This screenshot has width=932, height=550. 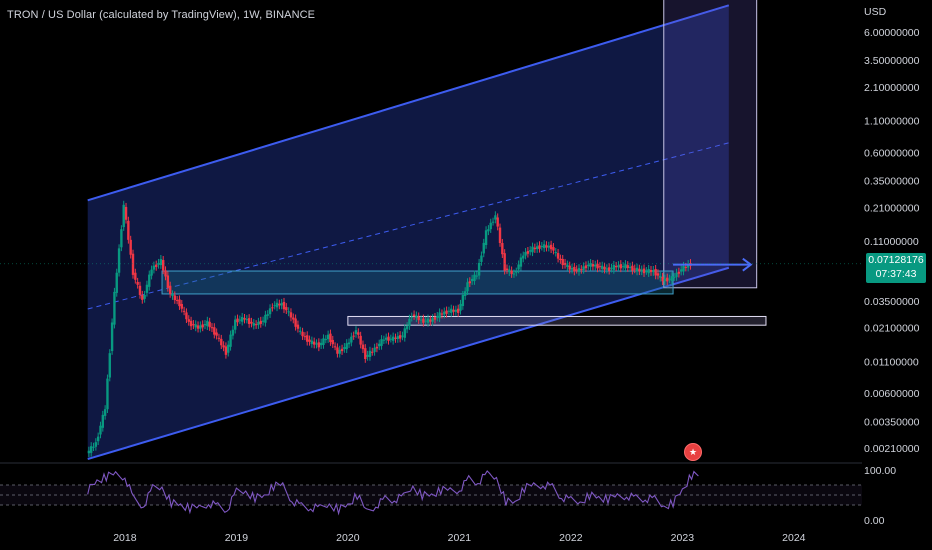 What do you see at coordinates (892, 153) in the screenshot?
I see `y-tick-label: 0.60000000` at bounding box center [892, 153].